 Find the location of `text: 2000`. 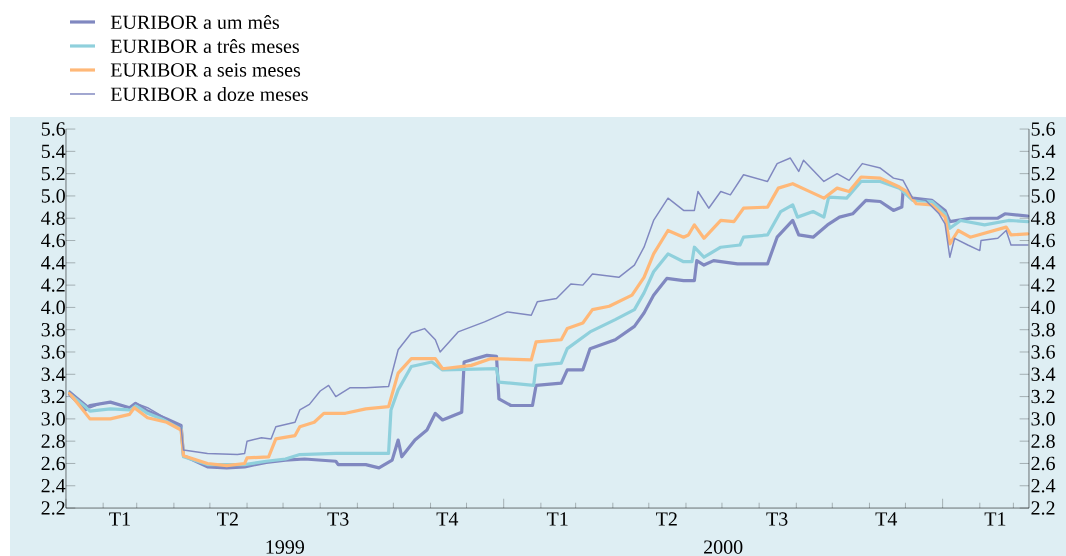

text: 2000 is located at coordinates (723, 547).